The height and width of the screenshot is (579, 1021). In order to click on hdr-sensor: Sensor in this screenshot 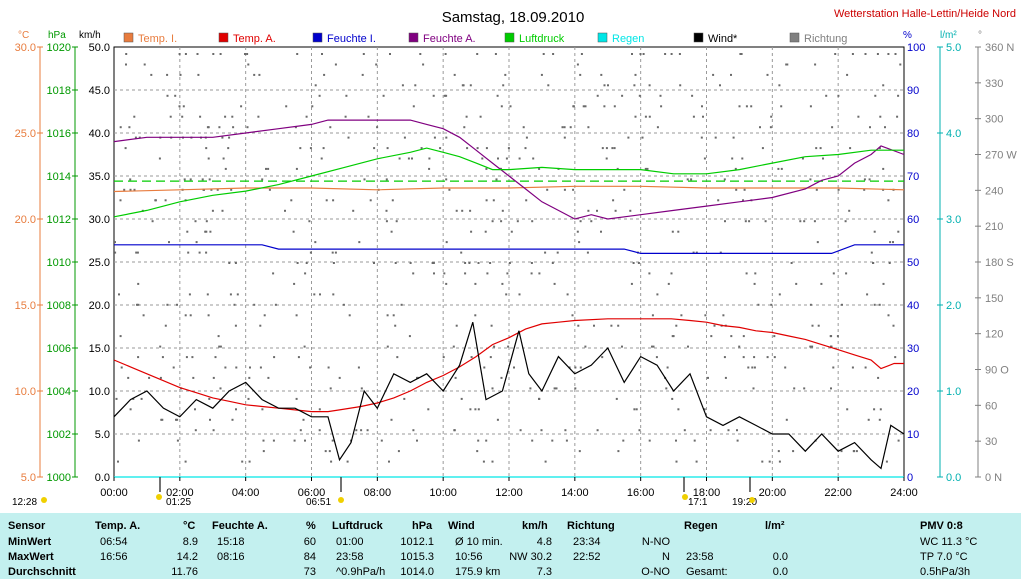, I will do `click(27, 526)`.